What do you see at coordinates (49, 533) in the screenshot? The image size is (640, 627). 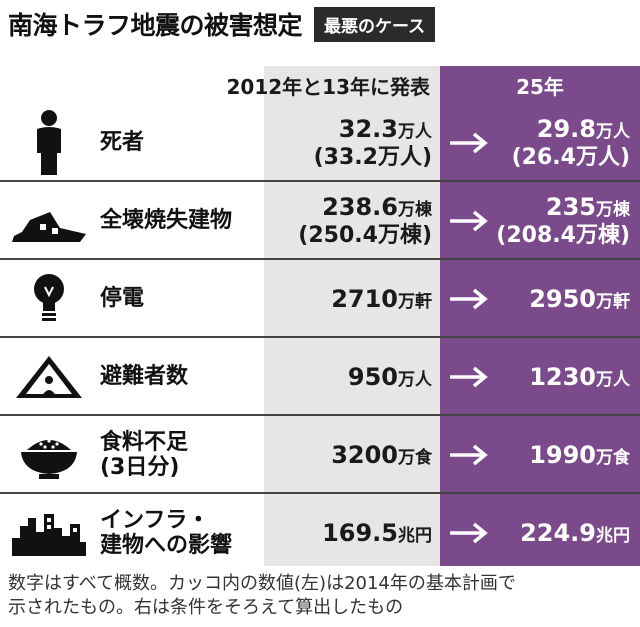 I see `city-skyline-icon` at bounding box center [49, 533].